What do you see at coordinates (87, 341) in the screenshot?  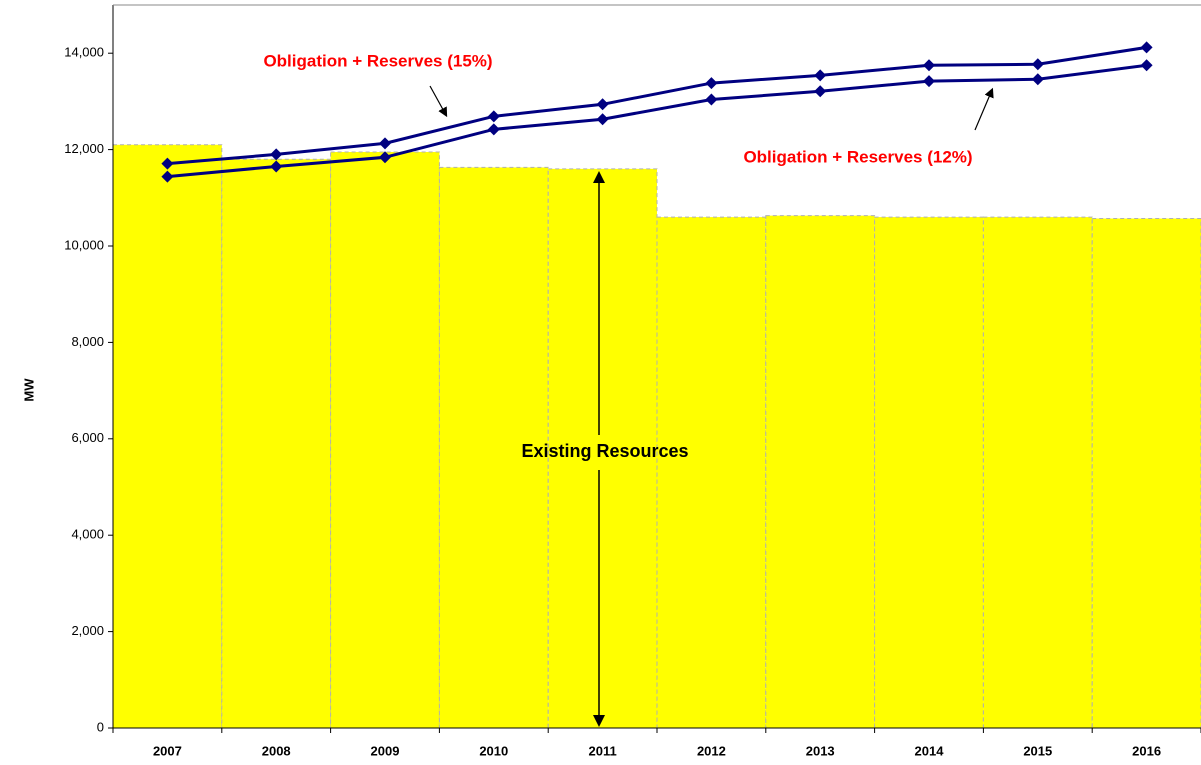 I see `y-tick-label: 8,000` at bounding box center [87, 341].